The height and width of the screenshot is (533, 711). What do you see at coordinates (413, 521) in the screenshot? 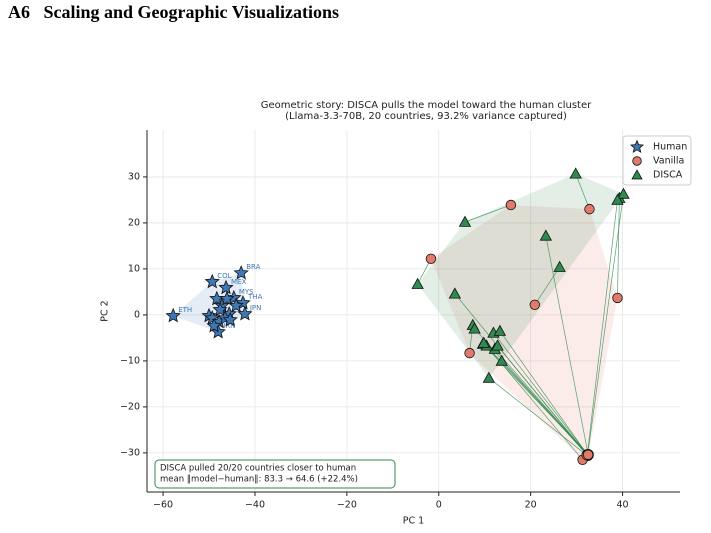
I see `x-axis-label: PC 1` at bounding box center [413, 521].